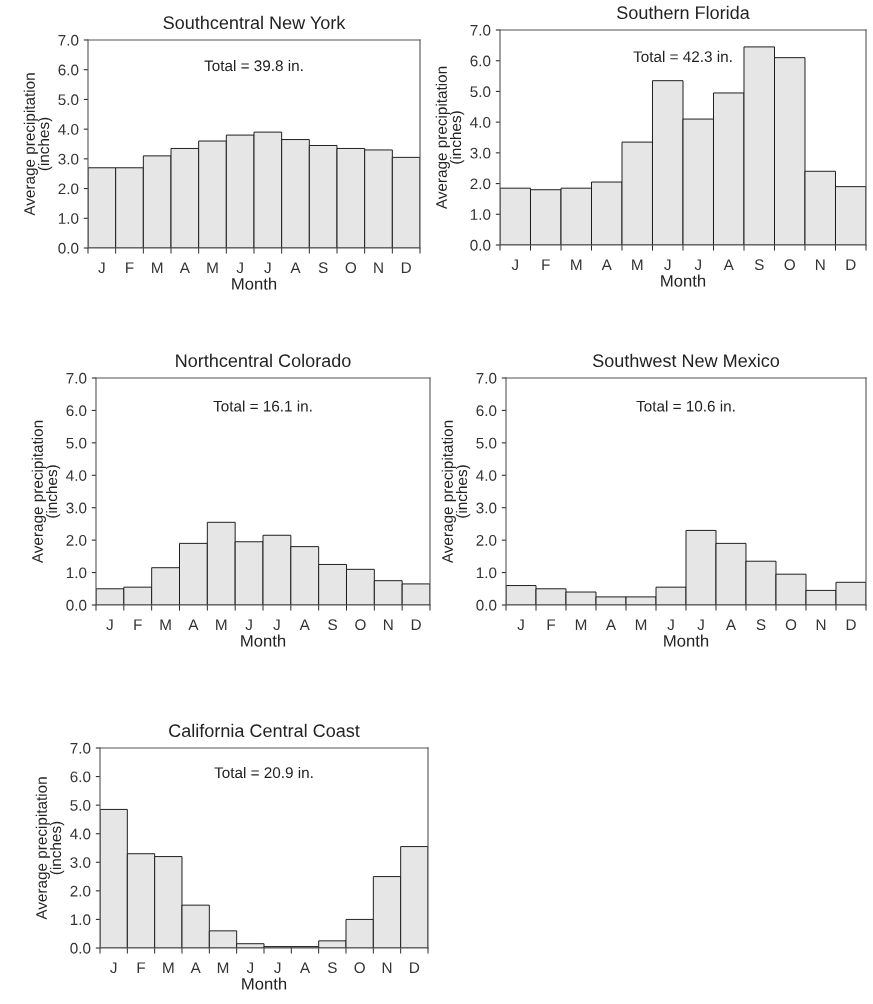 The image size is (873, 1004). Describe the element at coordinates (263, 360) in the screenshot. I see `chart-title: Northcentral Colorado` at that location.